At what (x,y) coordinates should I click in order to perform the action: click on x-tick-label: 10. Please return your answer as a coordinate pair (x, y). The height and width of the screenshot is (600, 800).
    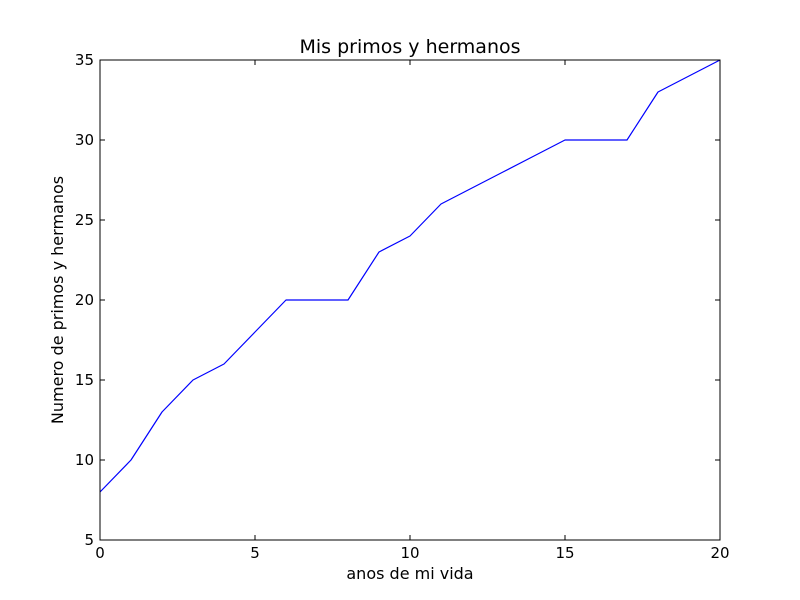
    Looking at the image, I should click on (409, 553).